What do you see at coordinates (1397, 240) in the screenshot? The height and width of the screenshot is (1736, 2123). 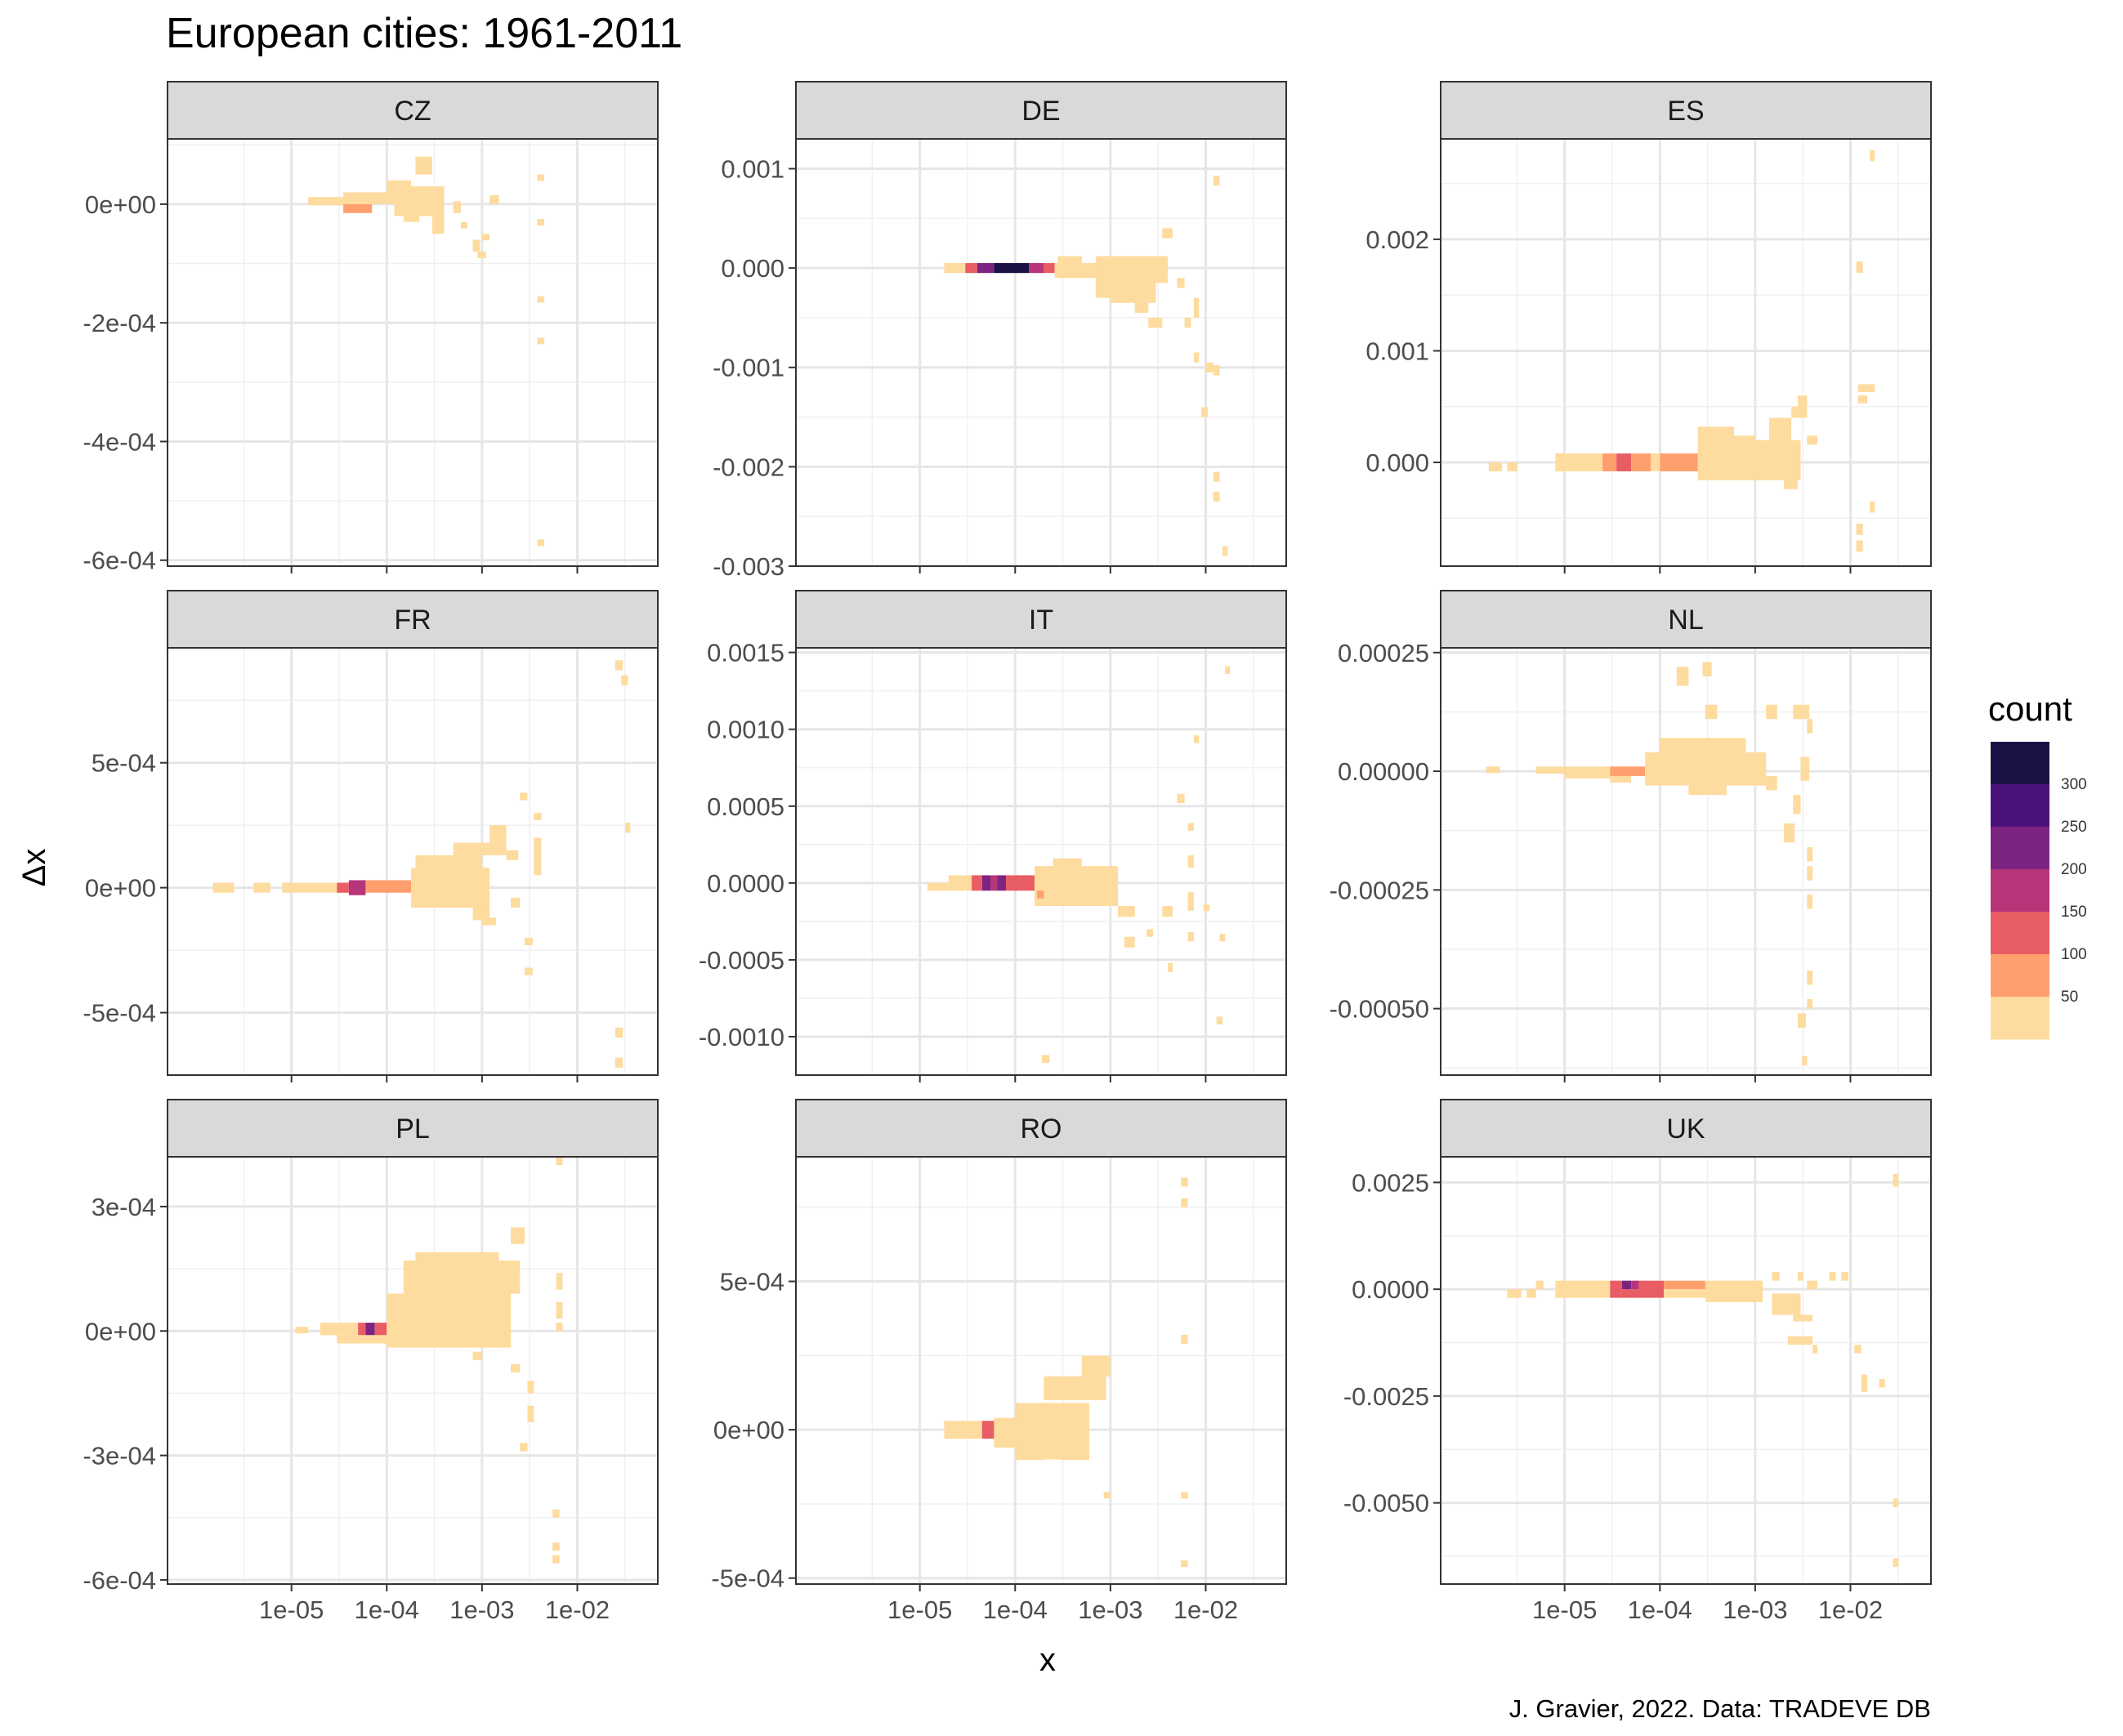 I see `y-tick-label: 0.002` at bounding box center [1397, 240].